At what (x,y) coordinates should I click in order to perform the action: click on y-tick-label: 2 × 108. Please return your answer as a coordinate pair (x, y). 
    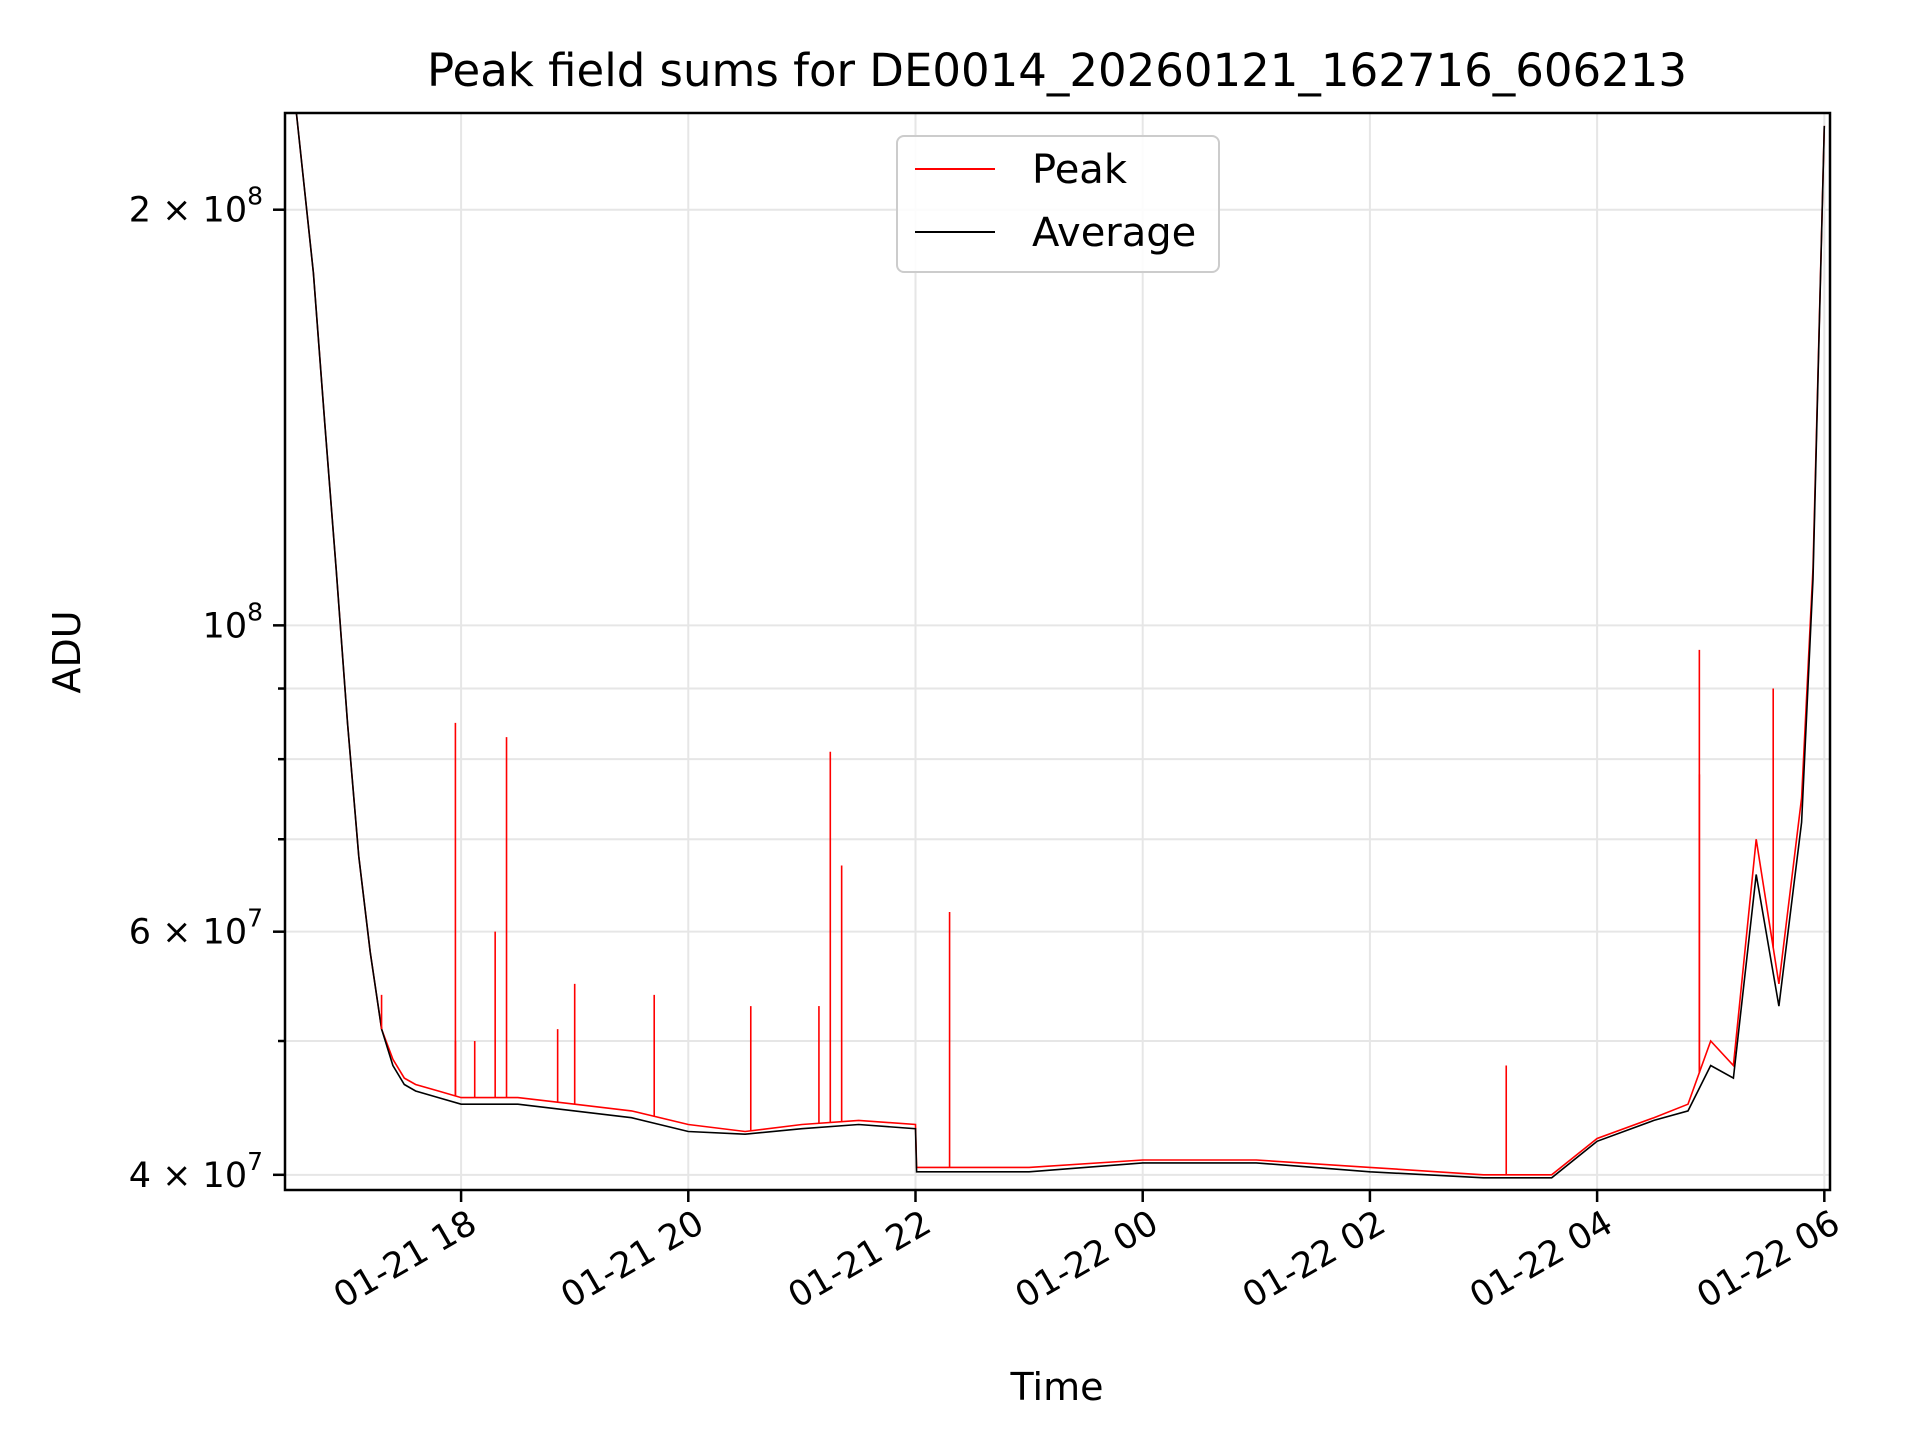
    Looking at the image, I should click on (196, 206).